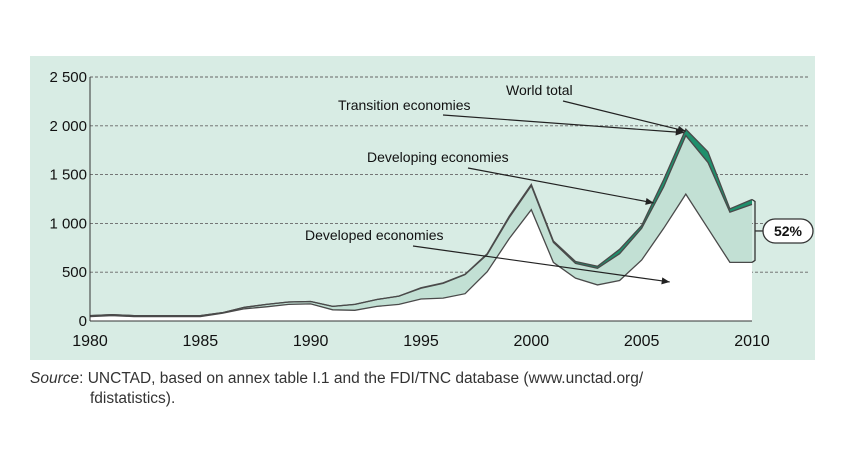 The image size is (864, 453). I want to click on transition-economies-label: Transition economies, so click(404, 105).